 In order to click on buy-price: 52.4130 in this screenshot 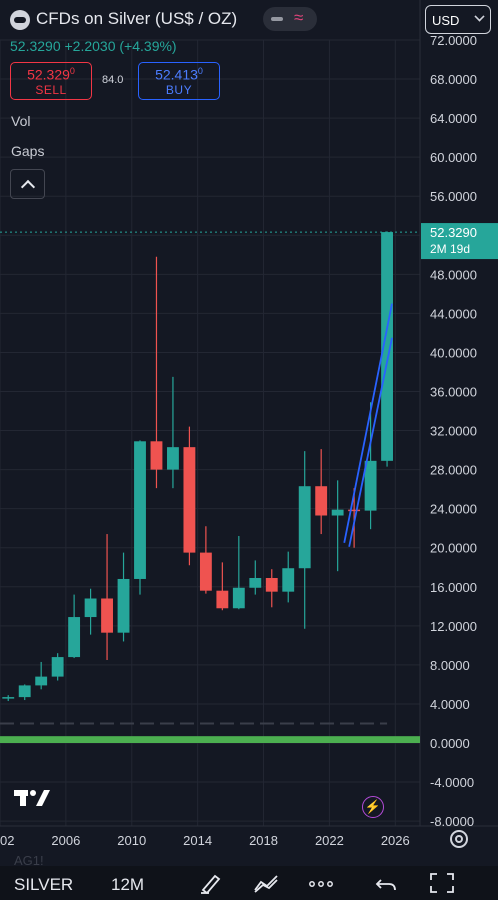, I will do `click(179, 74)`.